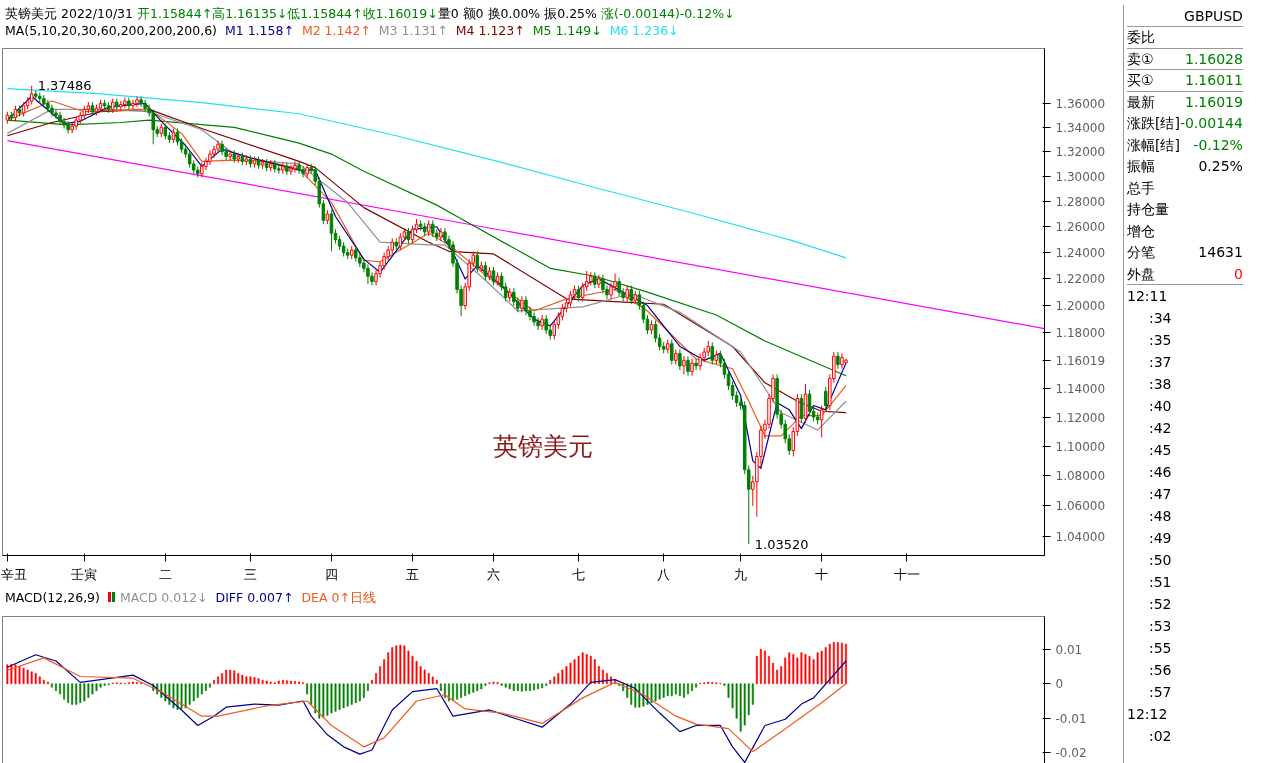  Describe the element at coordinates (1160, 692) in the screenshot. I see `text: :57` at that location.